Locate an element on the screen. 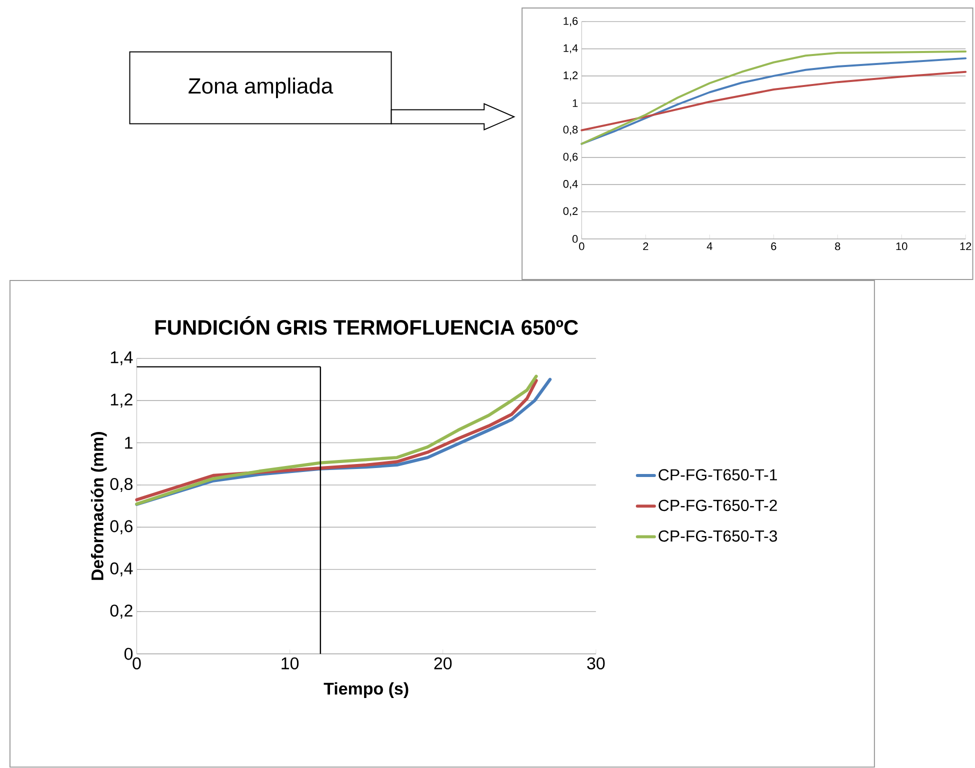  y-axis-title: Deformación (mm) is located at coordinates (98, 506).